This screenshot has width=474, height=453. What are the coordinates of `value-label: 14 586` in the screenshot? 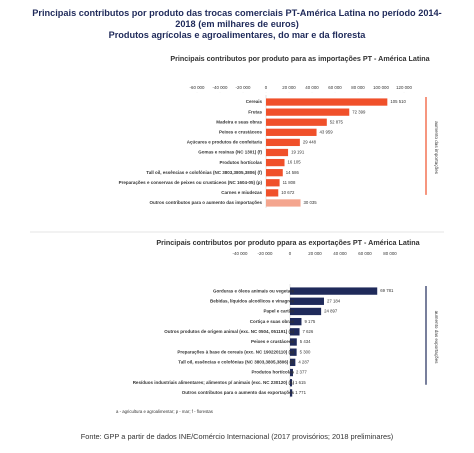 It's located at (293, 172).